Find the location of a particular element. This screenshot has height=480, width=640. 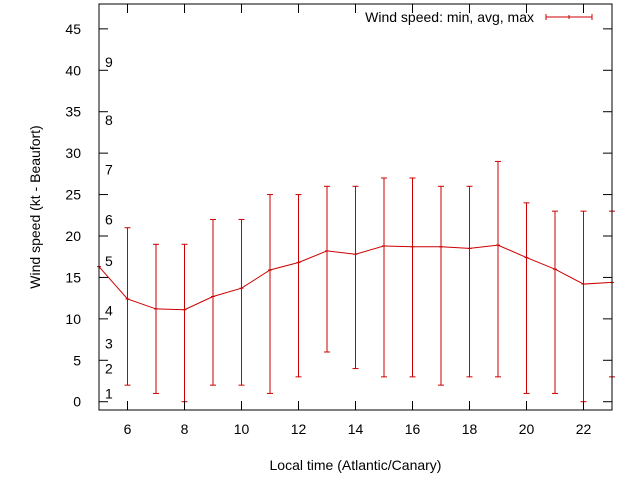

beaufort-label: 7 is located at coordinates (109, 170).